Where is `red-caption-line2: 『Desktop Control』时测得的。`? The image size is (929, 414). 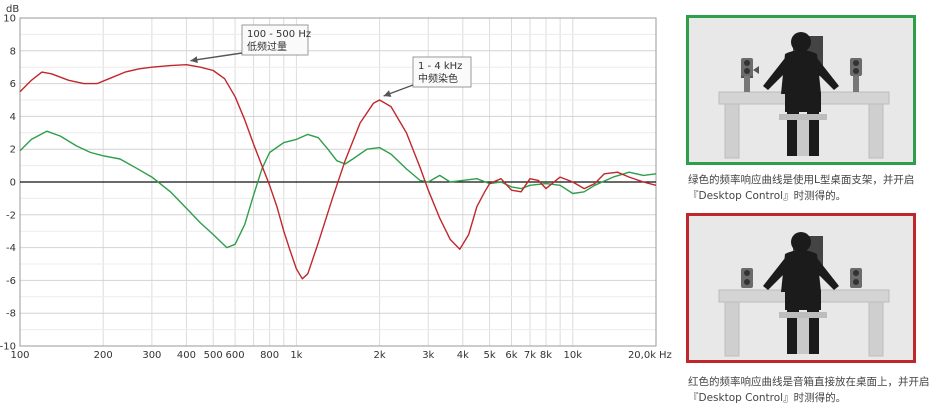 red-caption-line2: 『Desktop Control』时测得的。 is located at coordinates (767, 398).